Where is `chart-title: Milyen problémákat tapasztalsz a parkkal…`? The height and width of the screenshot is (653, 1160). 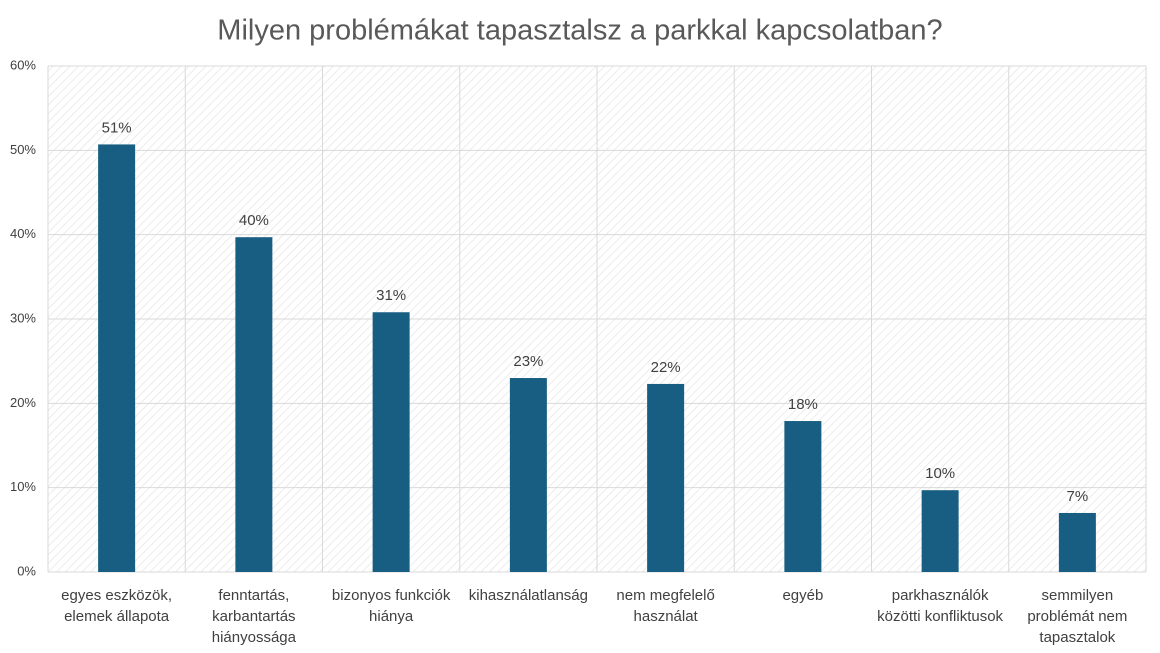 chart-title: Milyen problémákat tapasztalsz a parkkal… is located at coordinates (579, 31).